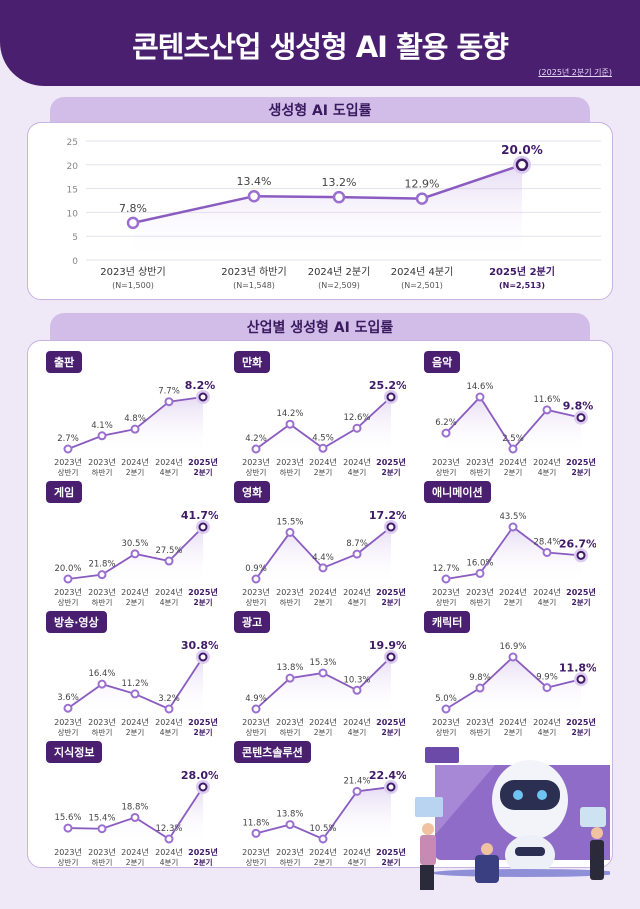 This screenshot has width=640, height=909. Describe the element at coordinates (422, 285) in the screenshot. I see `sample-size-label: (N=2,501)` at that location.